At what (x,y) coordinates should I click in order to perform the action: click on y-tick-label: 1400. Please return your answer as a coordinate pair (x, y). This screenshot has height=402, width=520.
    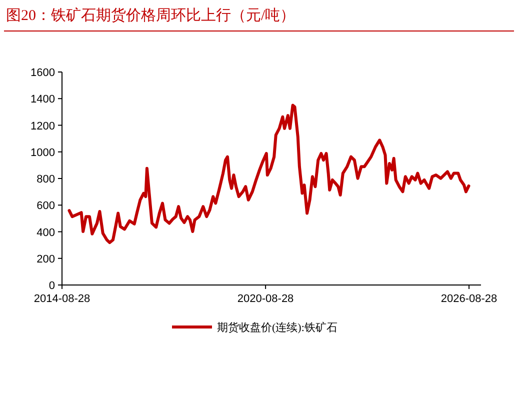
    Looking at the image, I should click on (42, 100).